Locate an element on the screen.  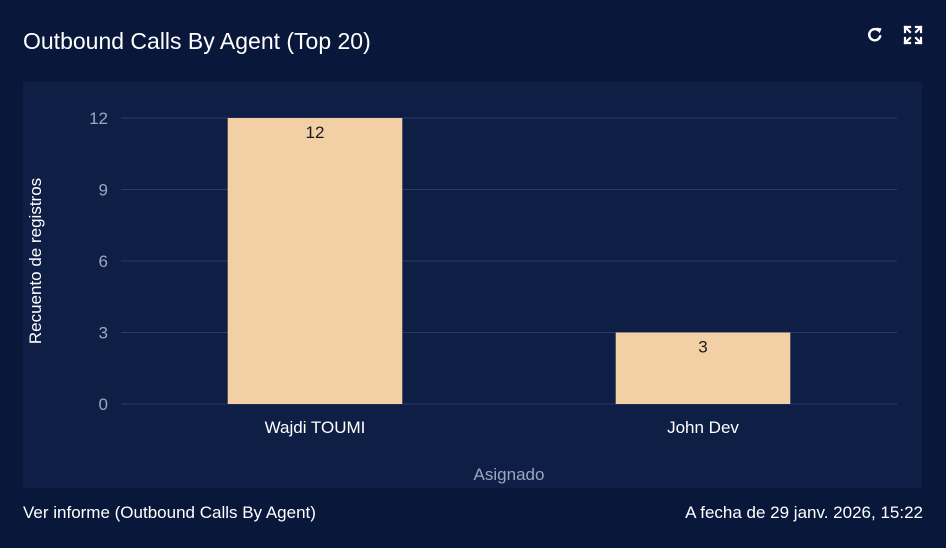
refresh-icon is located at coordinates (875, 35).